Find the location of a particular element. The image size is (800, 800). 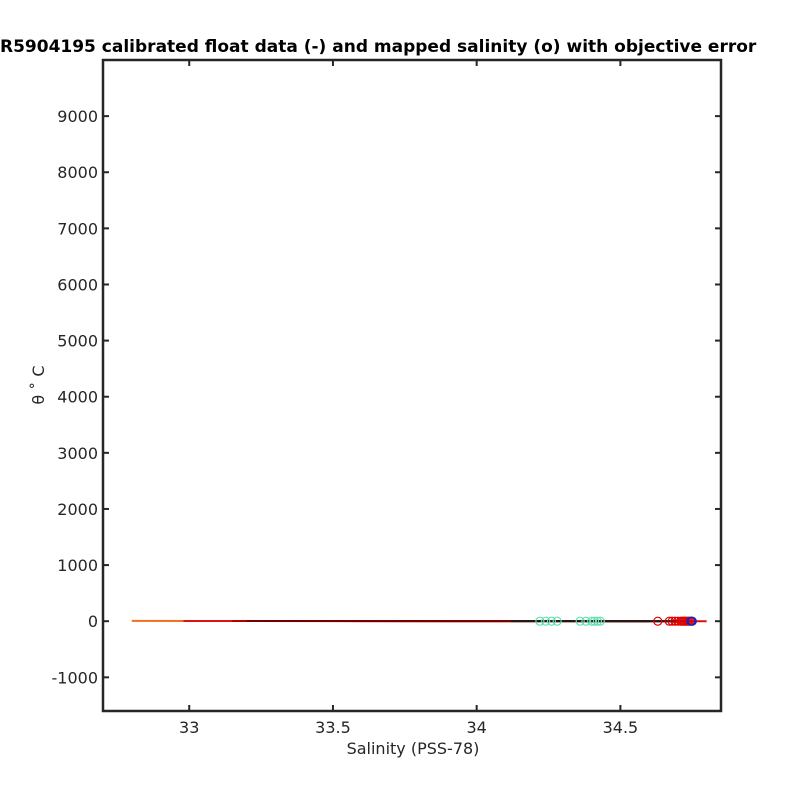

y-tick-label: 3000 is located at coordinates (77, 453).